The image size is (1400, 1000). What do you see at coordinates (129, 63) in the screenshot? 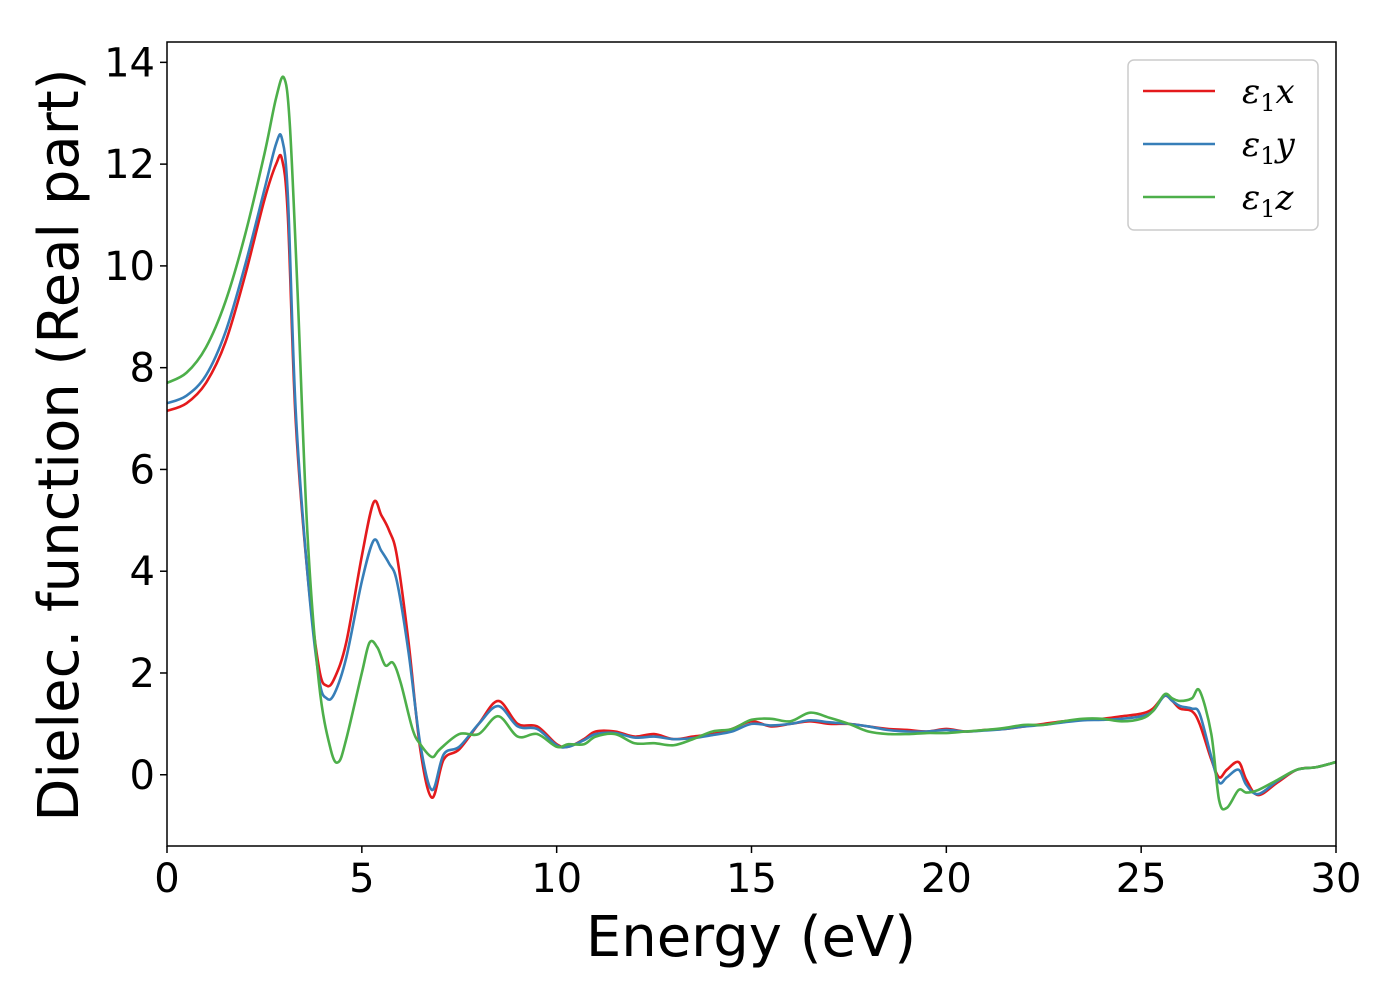
I see `y-tick-label: 14` at bounding box center [129, 63].